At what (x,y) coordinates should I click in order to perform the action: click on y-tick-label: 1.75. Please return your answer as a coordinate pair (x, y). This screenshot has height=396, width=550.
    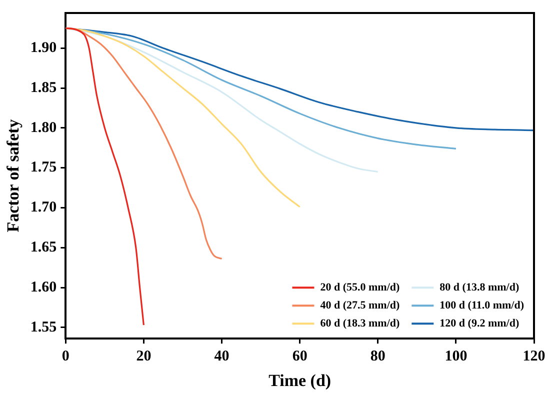
    Looking at the image, I should click on (43, 168).